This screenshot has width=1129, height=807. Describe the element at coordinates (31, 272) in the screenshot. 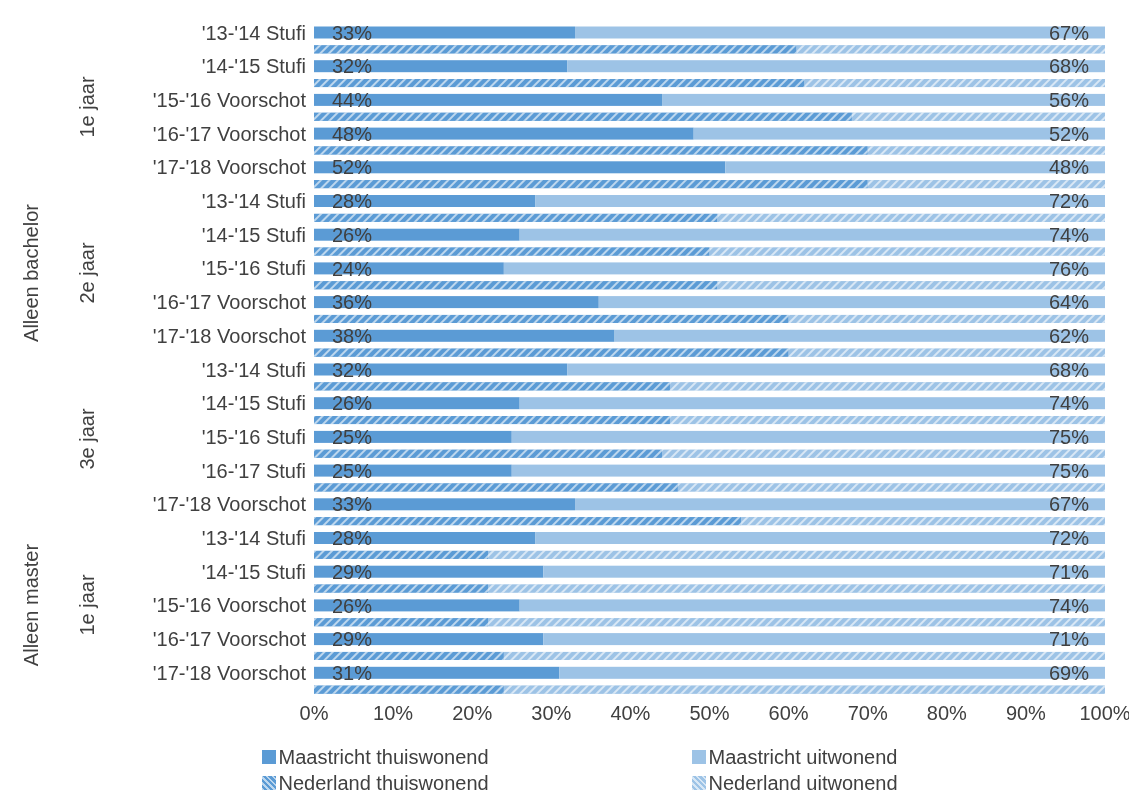

I see `text: Alleen bachelor` at that location.